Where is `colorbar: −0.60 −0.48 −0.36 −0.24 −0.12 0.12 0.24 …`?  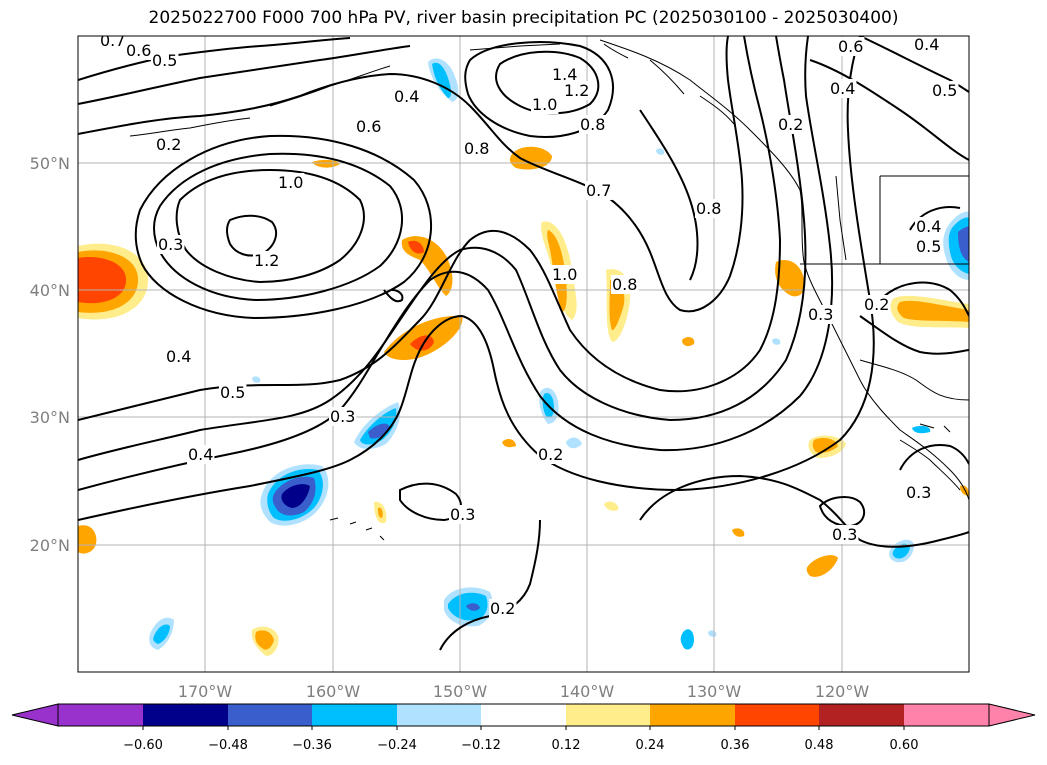 colorbar: −0.60 −0.48 −0.36 −0.24 −0.12 0.12 0.24 … is located at coordinates (523, 728).